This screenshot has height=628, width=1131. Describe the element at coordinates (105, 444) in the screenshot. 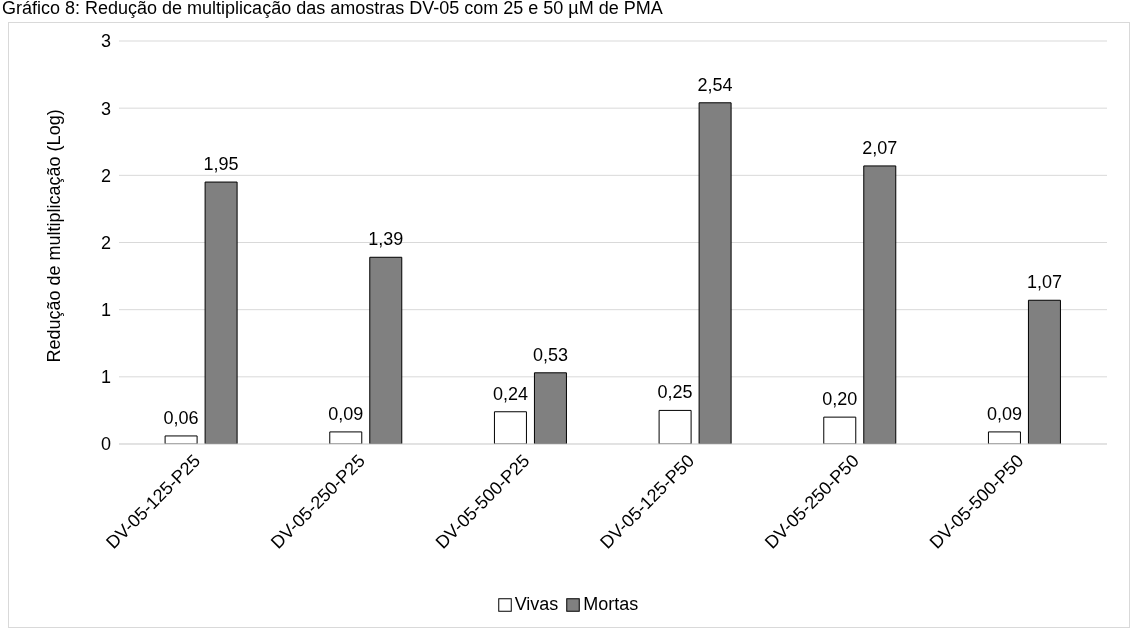

I see `y-tick-label: 0` at that location.